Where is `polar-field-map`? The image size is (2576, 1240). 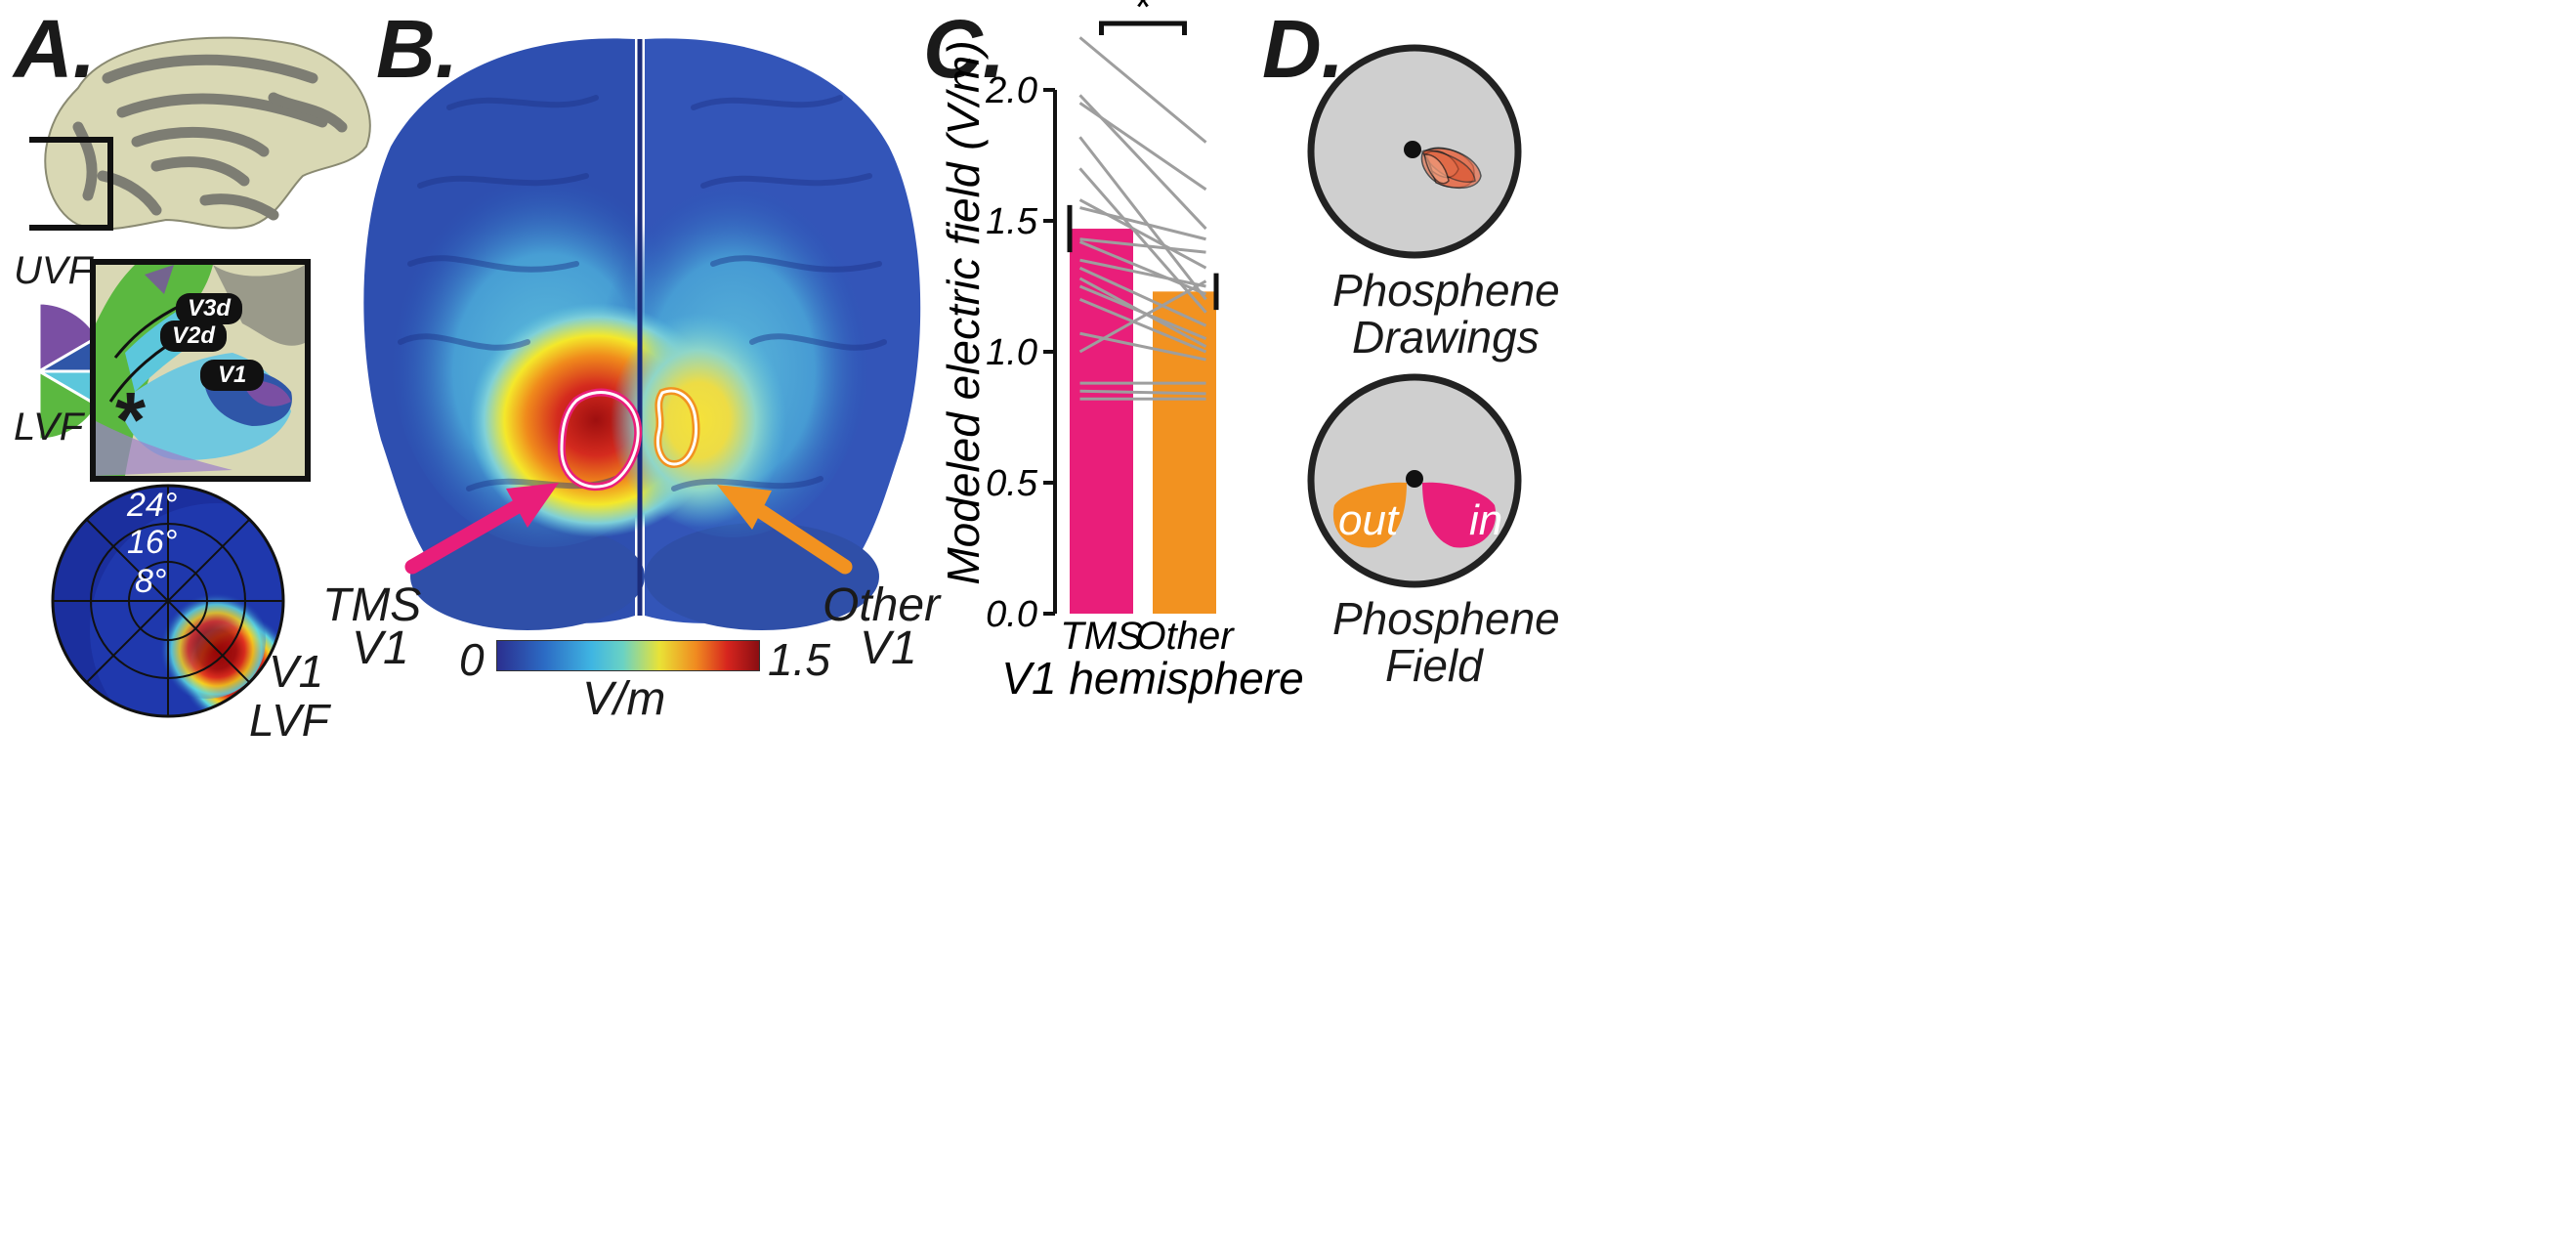
polar-field-map is located at coordinates (168, 601).